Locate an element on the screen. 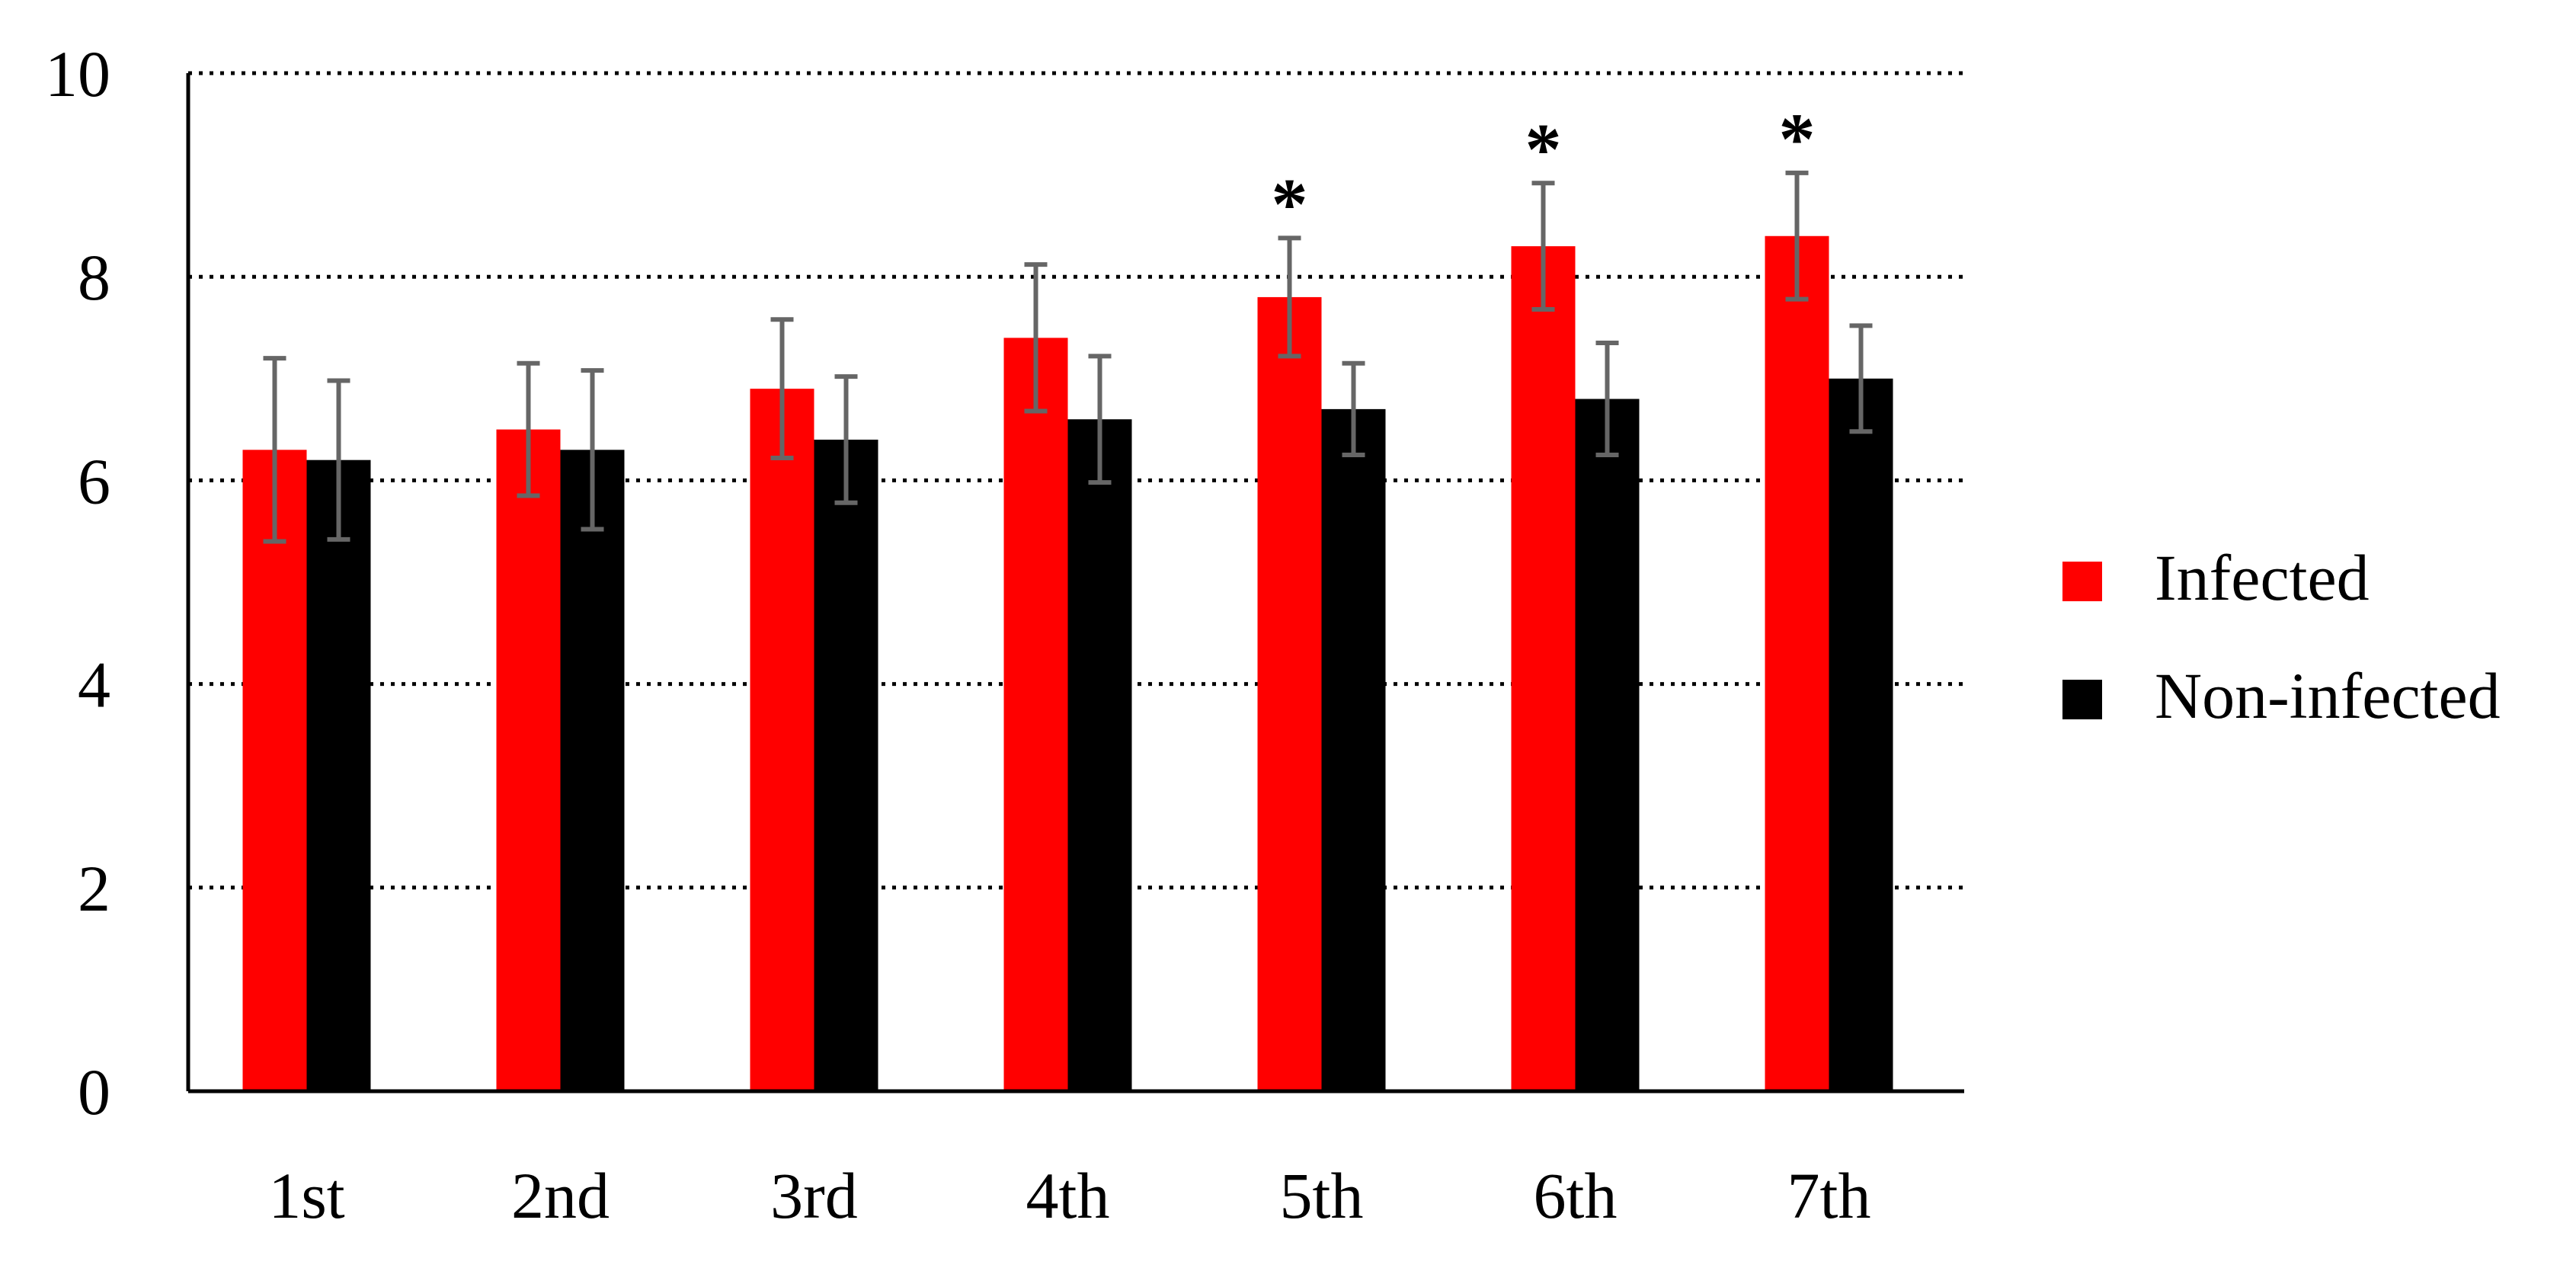  bar-infected-4th is located at coordinates (1035, 714).